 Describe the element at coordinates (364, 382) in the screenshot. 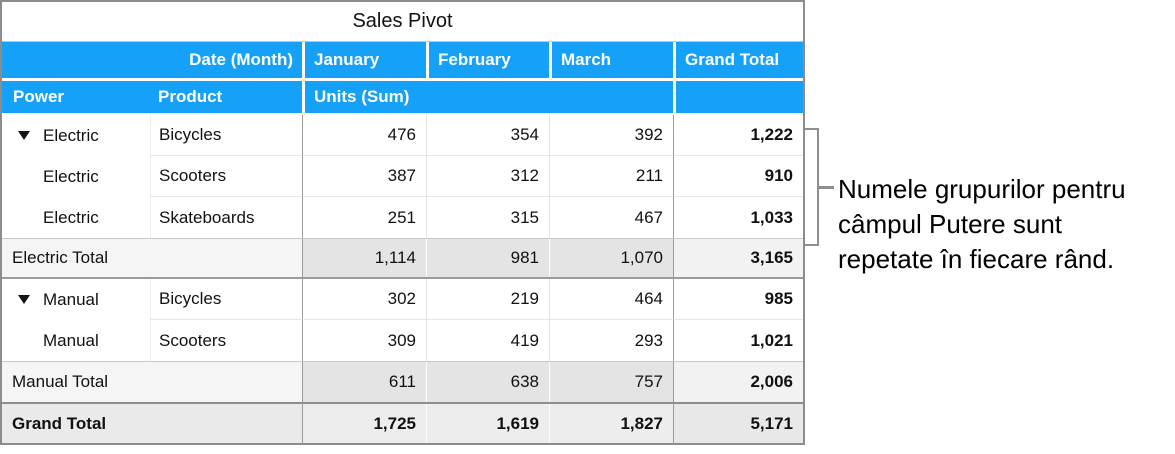

I see `cell-january: 611` at that location.